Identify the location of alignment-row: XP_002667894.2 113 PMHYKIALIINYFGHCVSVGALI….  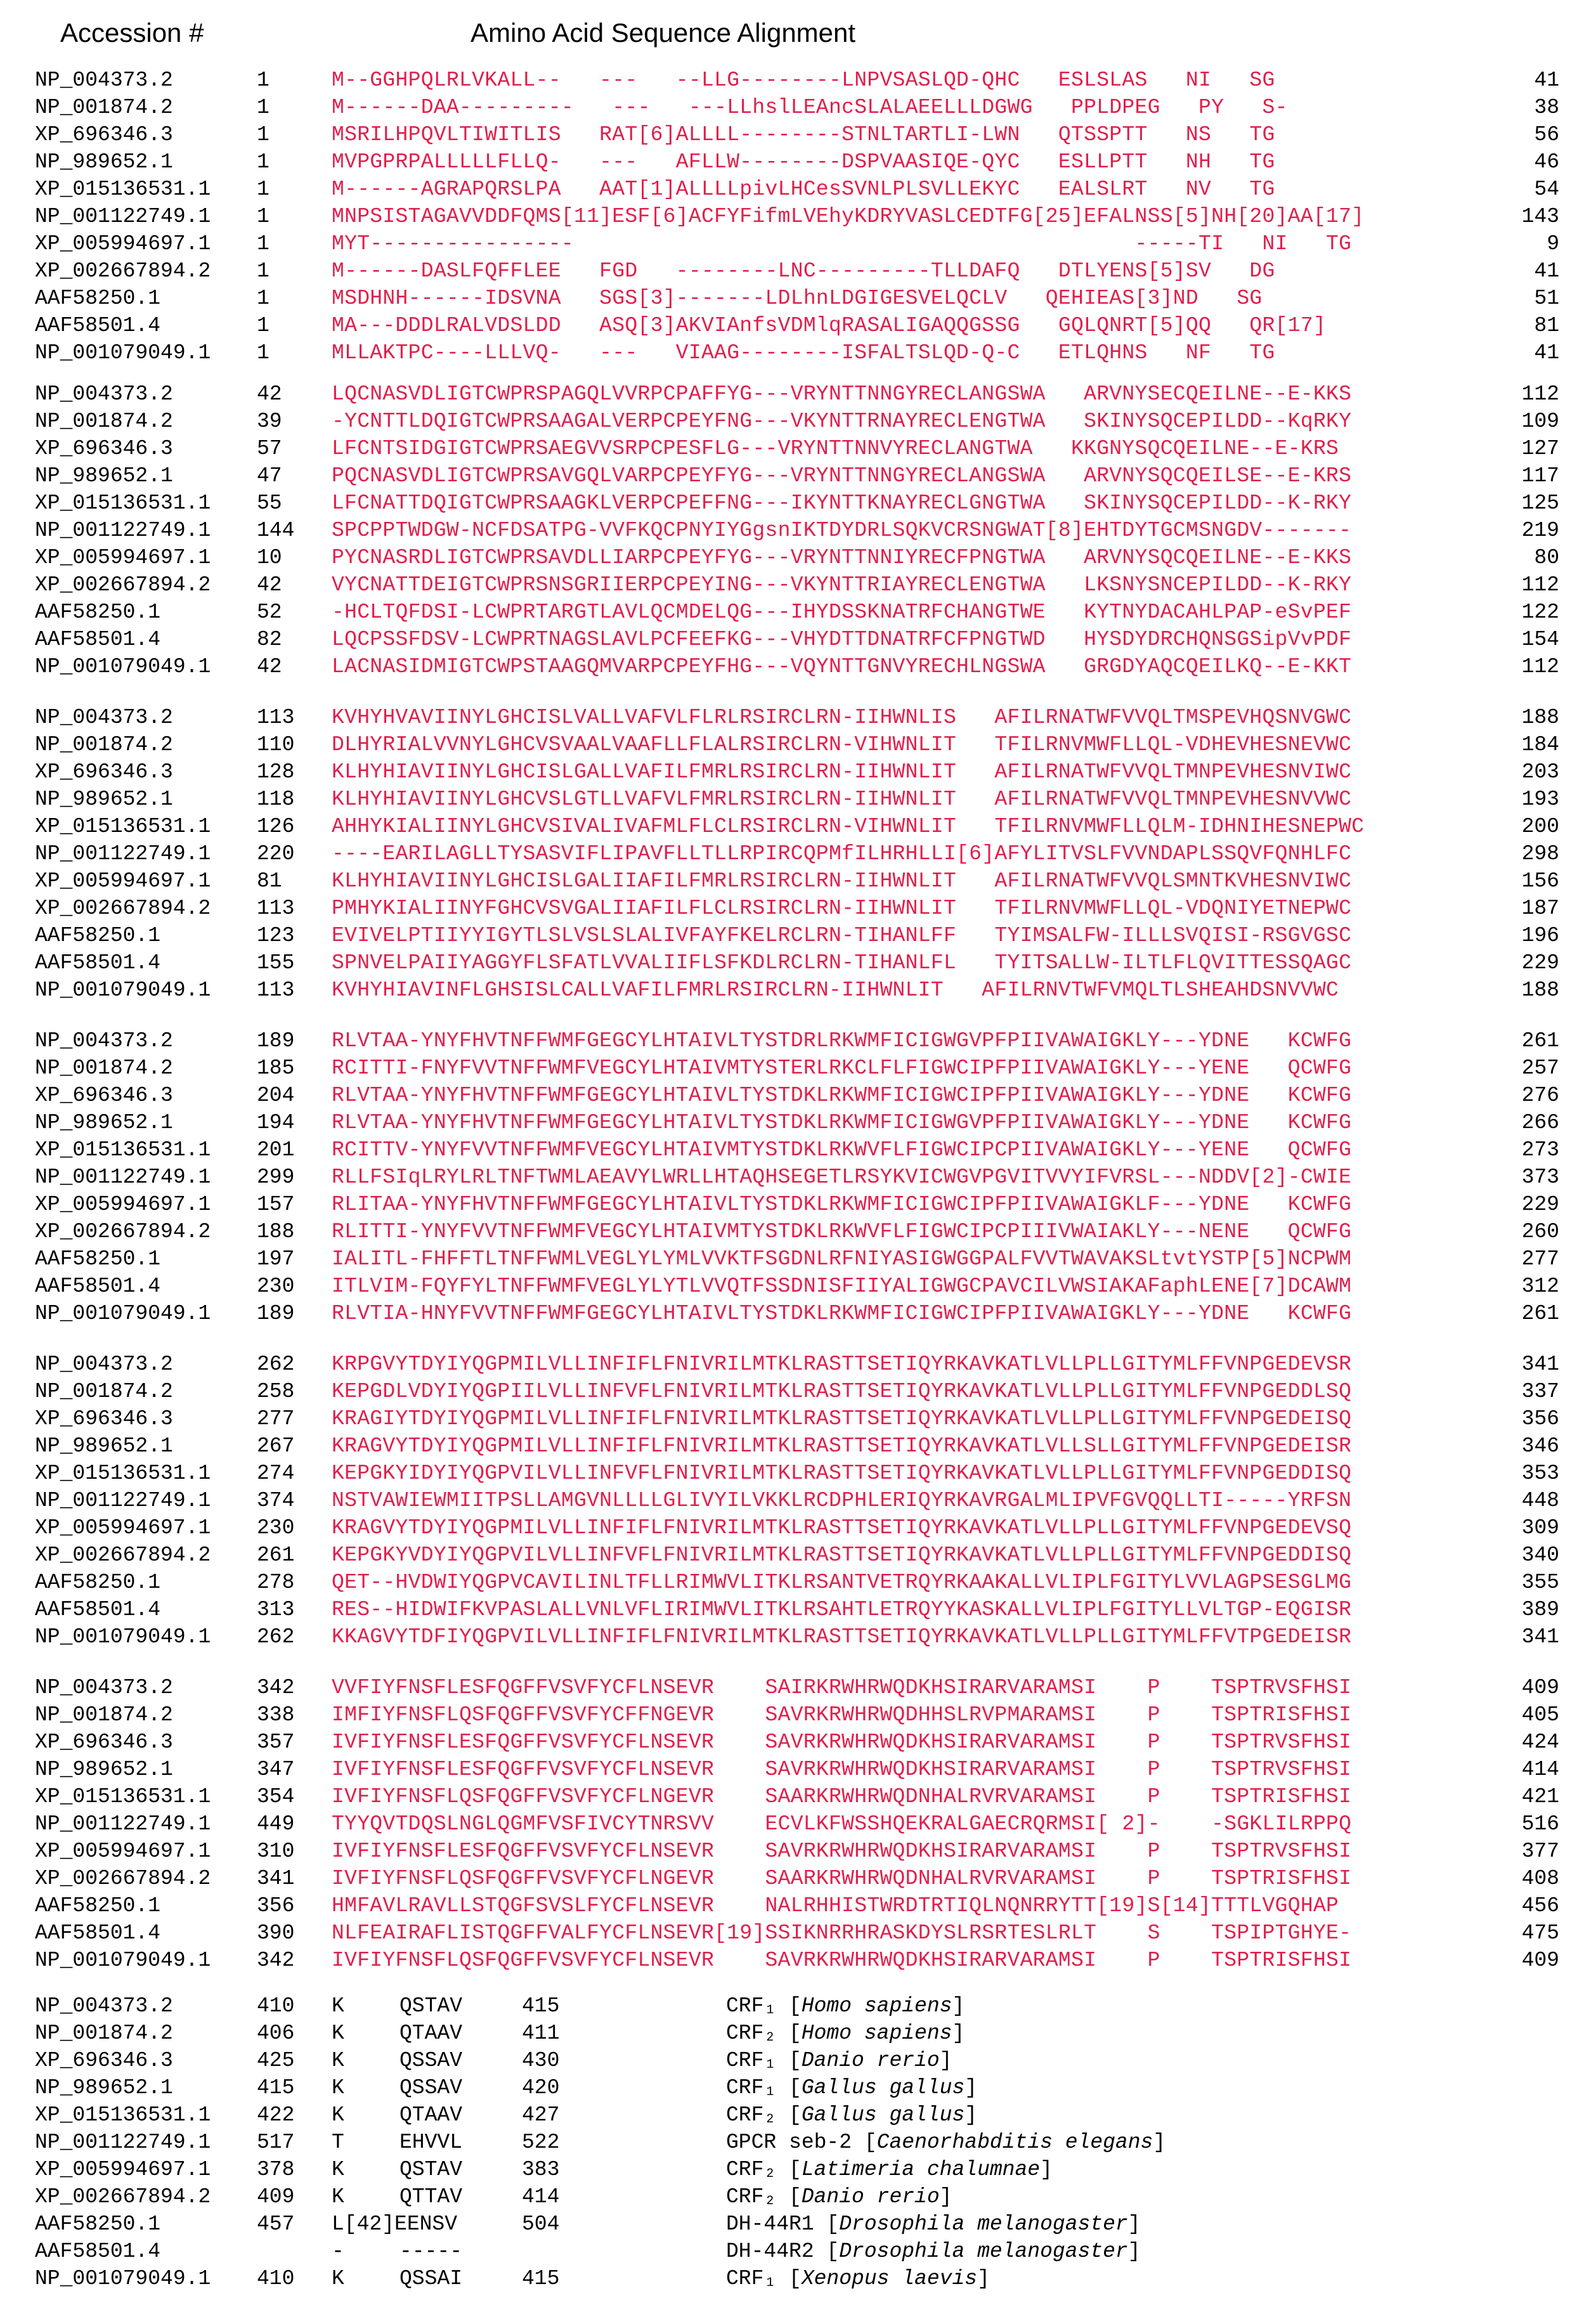
(795, 908).